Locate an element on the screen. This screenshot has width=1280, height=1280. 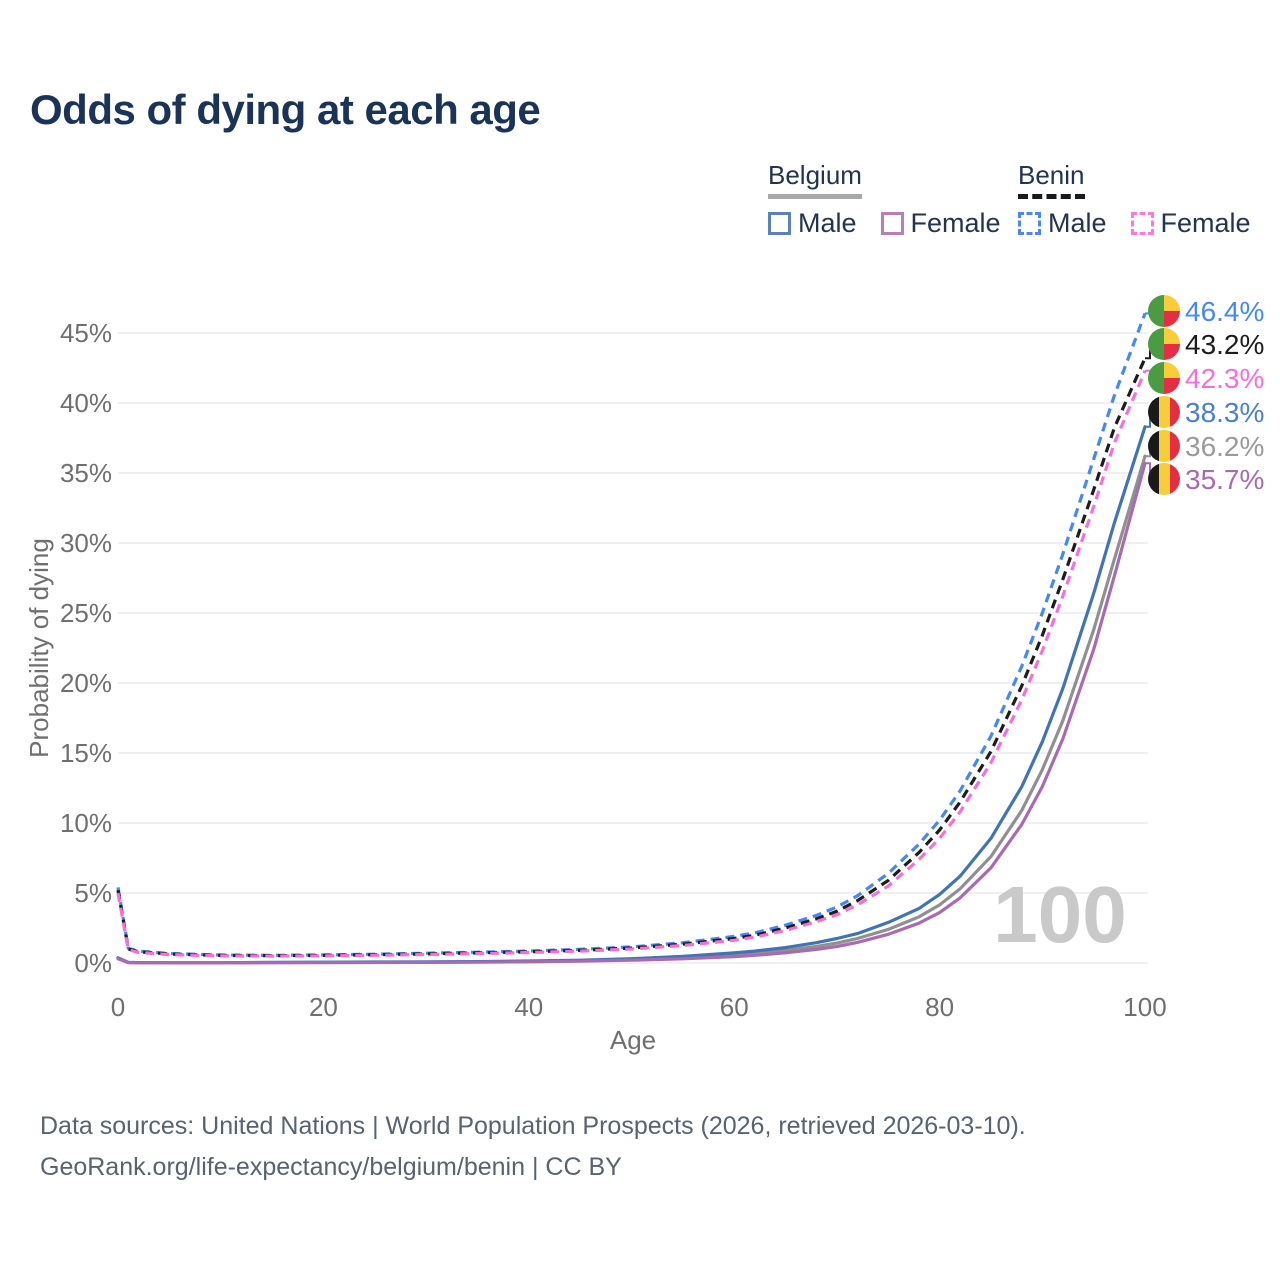
belgium-male-line-swatch-icon is located at coordinates (779, 223).